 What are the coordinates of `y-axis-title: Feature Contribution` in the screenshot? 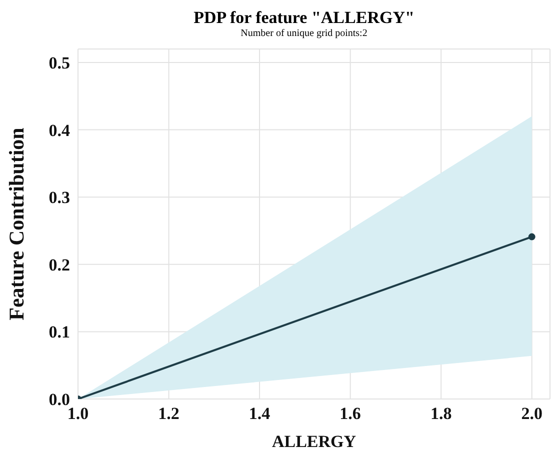 It's located at (16, 223).